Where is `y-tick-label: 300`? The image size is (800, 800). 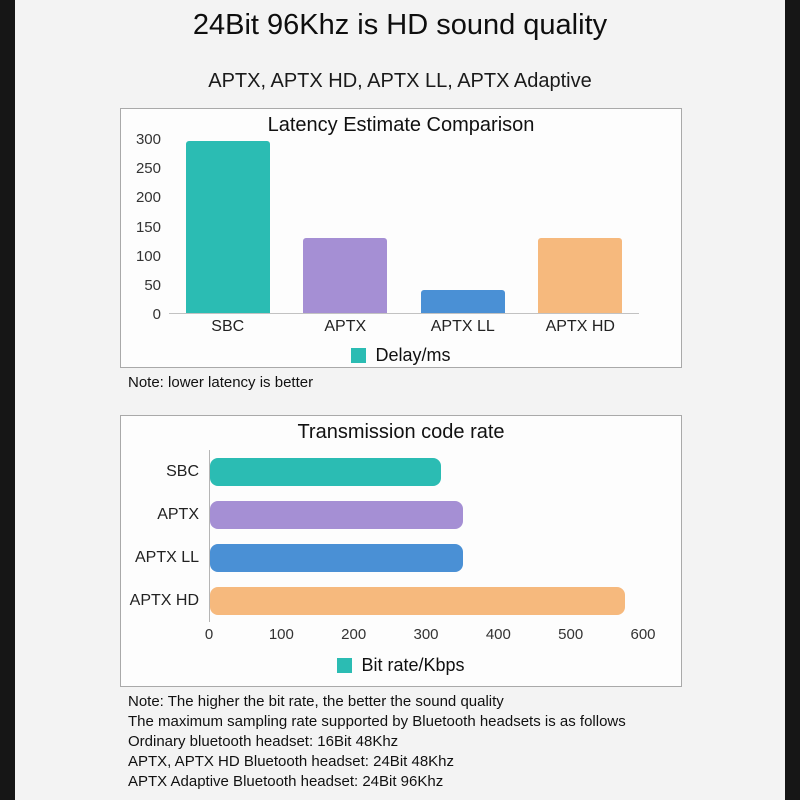 y-tick-label: 300 is located at coordinates (148, 139).